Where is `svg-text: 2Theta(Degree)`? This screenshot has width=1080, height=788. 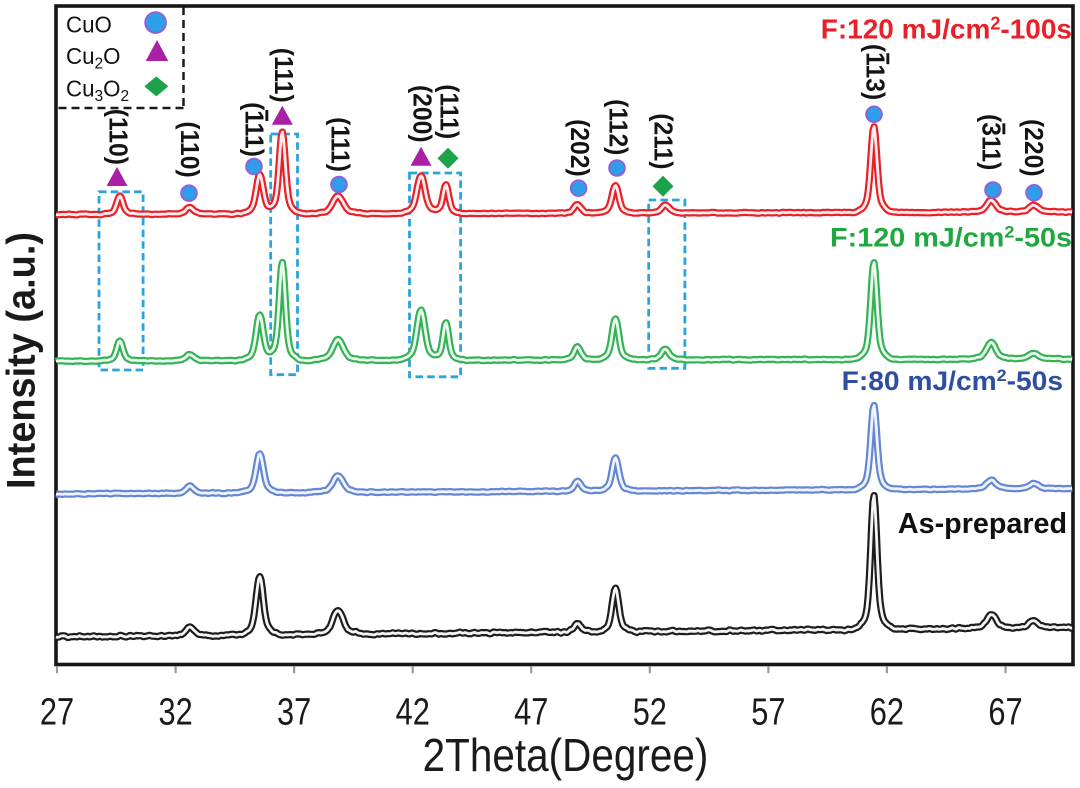 svg-text: 2Theta(Degree) is located at coordinates (566, 756).